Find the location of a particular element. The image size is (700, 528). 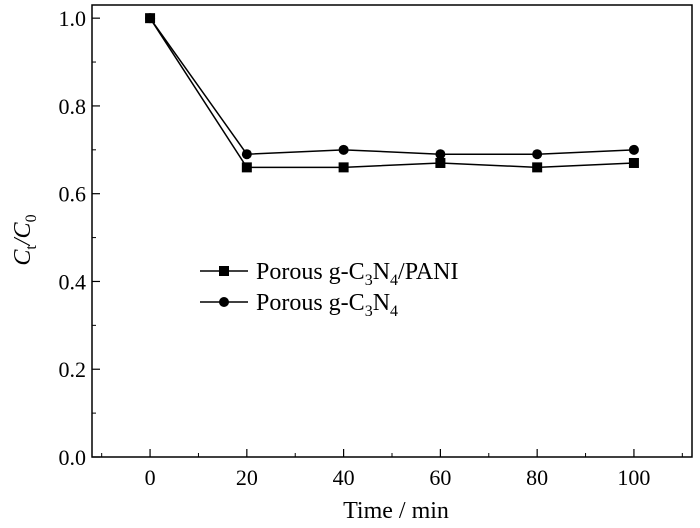

y-tick-label: 0.4 is located at coordinates (73, 281).